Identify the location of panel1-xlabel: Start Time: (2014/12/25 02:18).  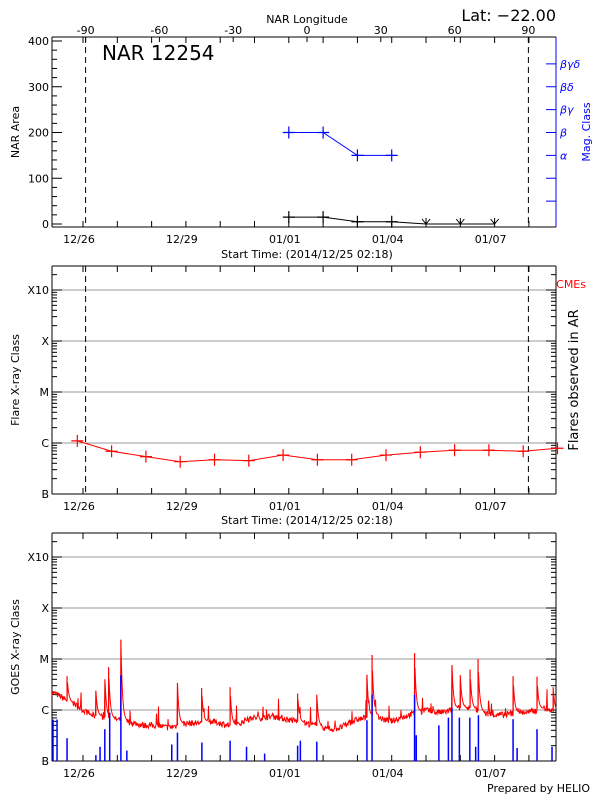
(307, 254).